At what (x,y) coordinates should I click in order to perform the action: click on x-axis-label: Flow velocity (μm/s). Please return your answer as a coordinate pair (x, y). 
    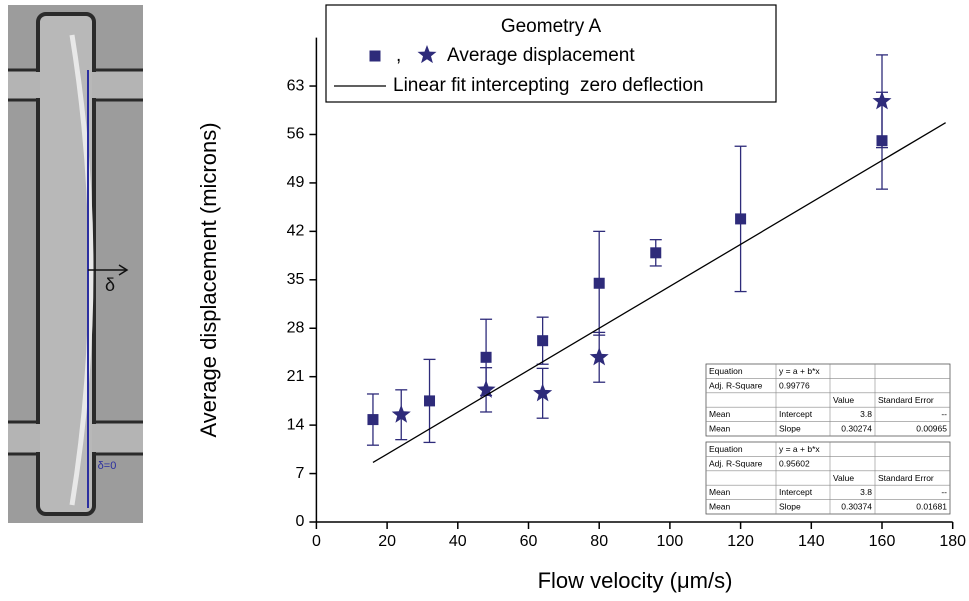
    Looking at the image, I should click on (635, 580).